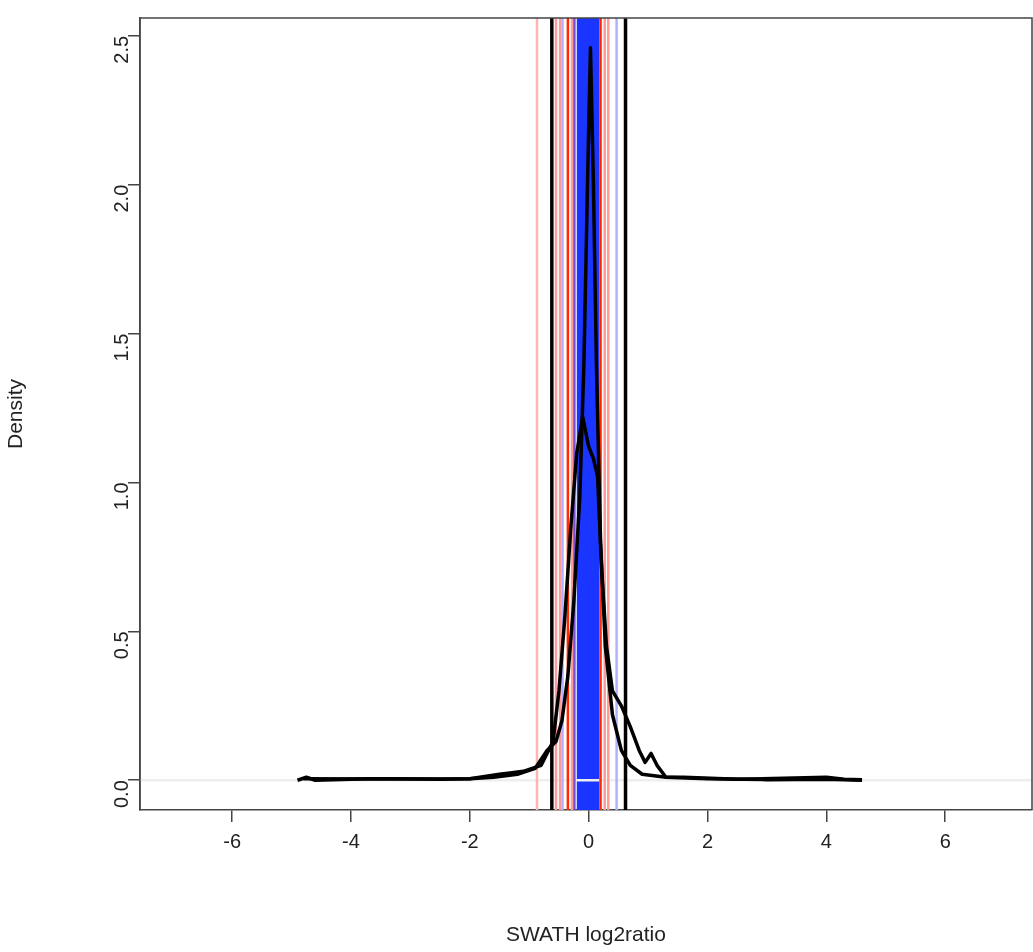  I want to click on y-tick-label: 1.0, so click(120, 496).